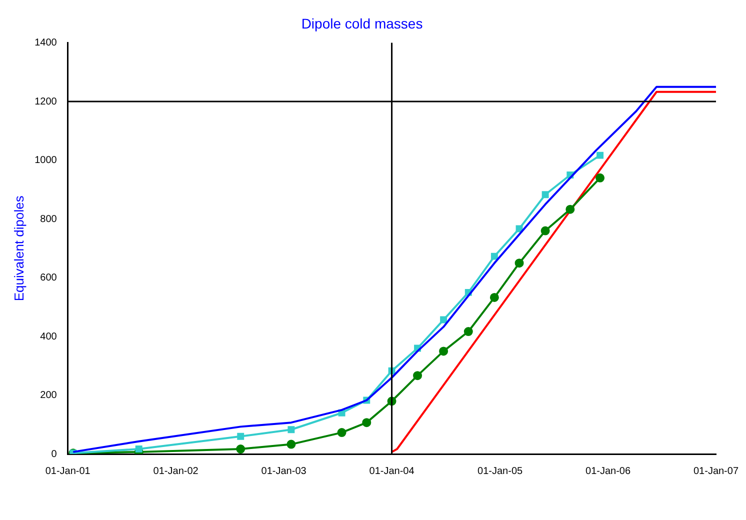 The height and width of the screenshot is (520, 746). I want to click on y-tick-label: 1000, so click(46, 160).